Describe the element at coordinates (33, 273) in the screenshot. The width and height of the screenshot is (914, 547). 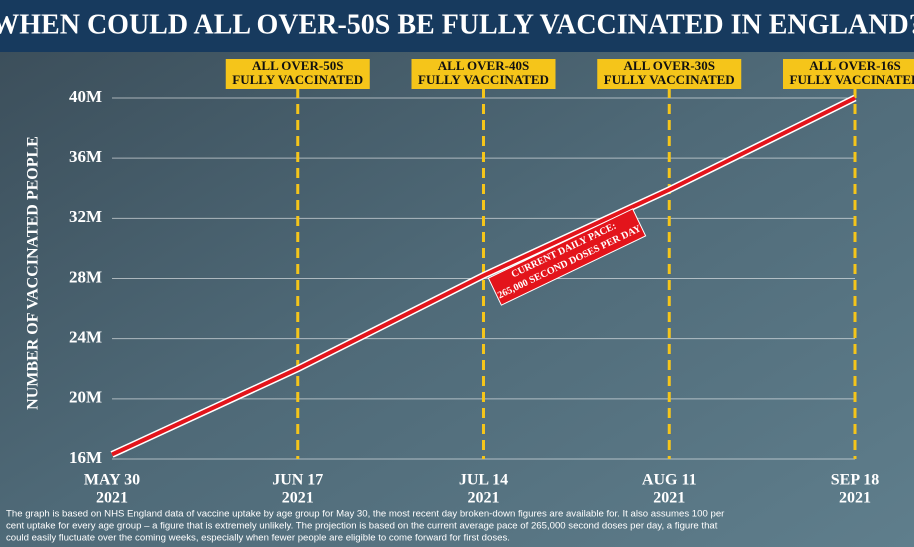
I see `y-axis-label: NUMBER OF VACCINATED PEOPLE` at that location.